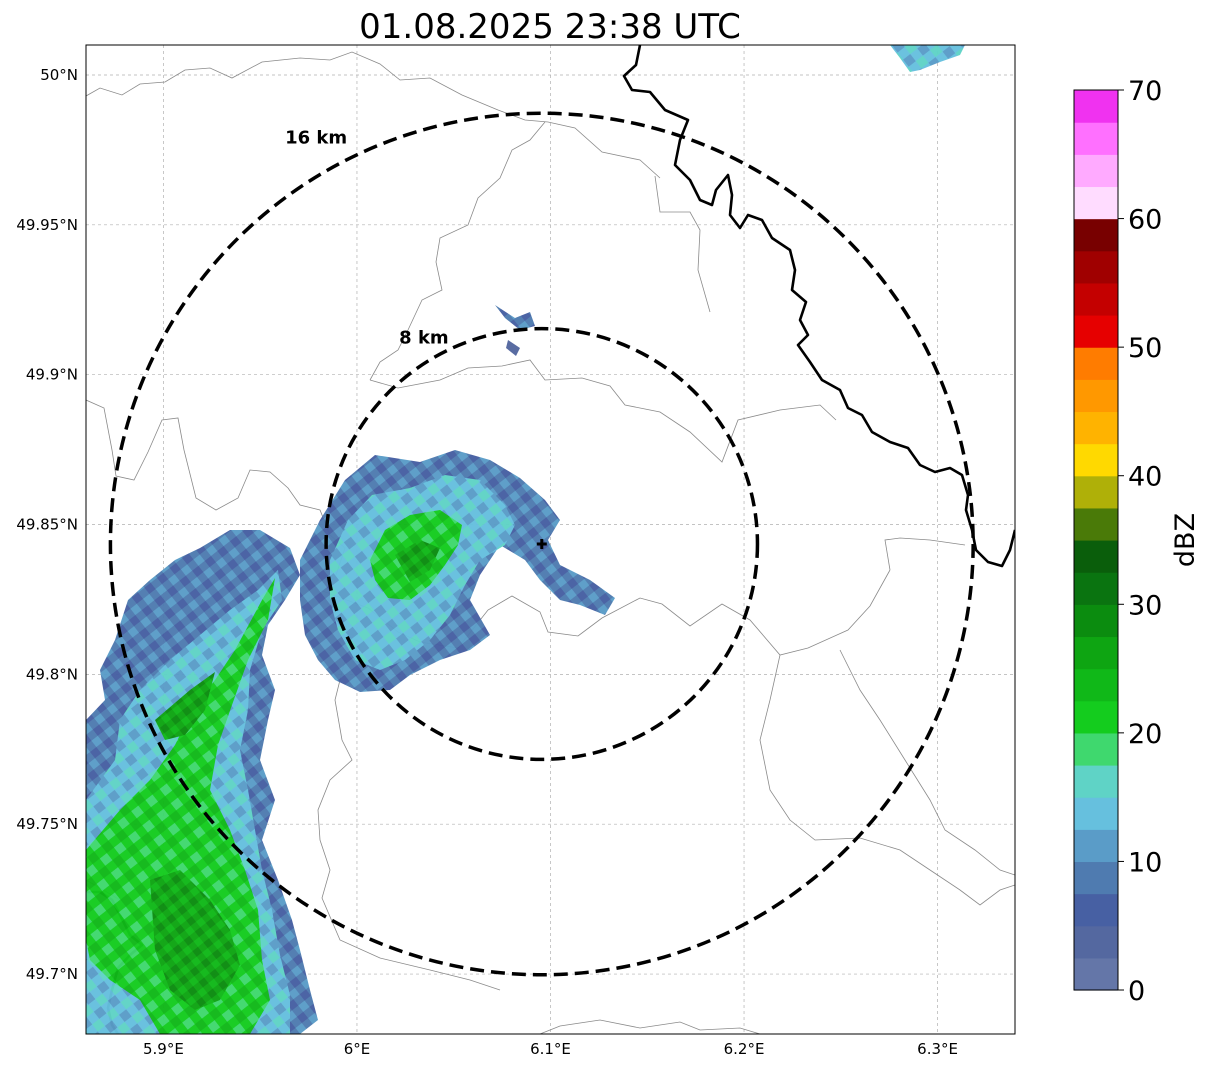 The height and width of the screenshot is (1073, 1207). I want to click on range-ring-8km, so click(542, 544).